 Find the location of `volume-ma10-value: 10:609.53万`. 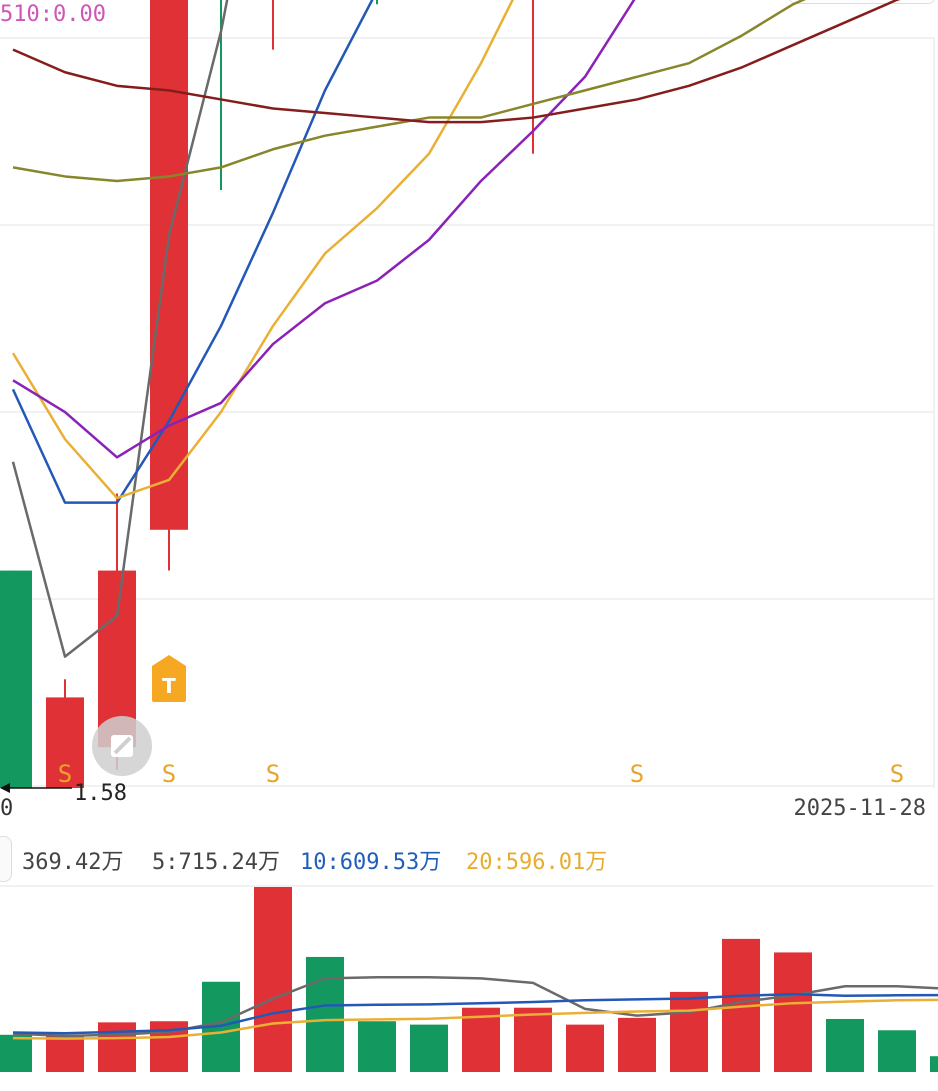

volume-ma10-value: 10:609.53万 is located at coordinates (371, 862).